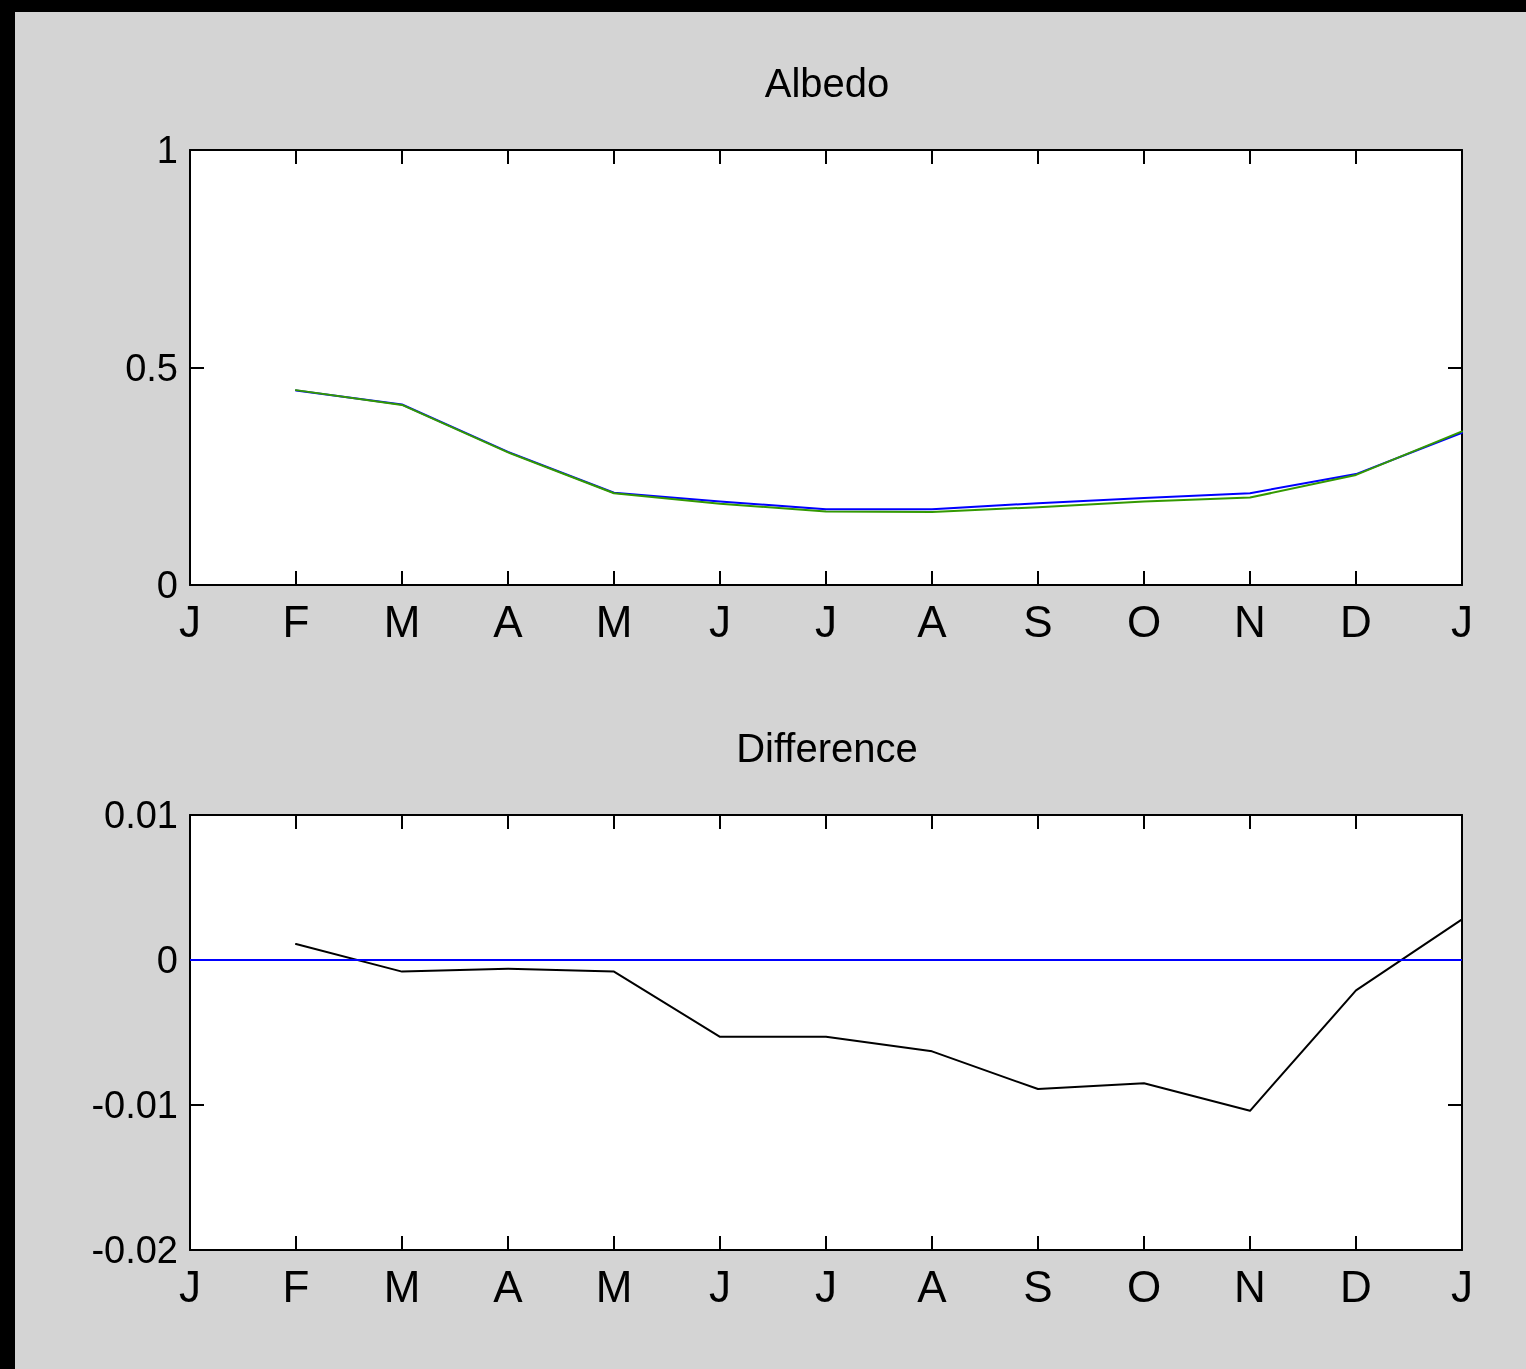 Image resolution: width=1526 pixels, height=1369 pixels. I want to click on y-tick-label: -0.01, so click(134, 1105).